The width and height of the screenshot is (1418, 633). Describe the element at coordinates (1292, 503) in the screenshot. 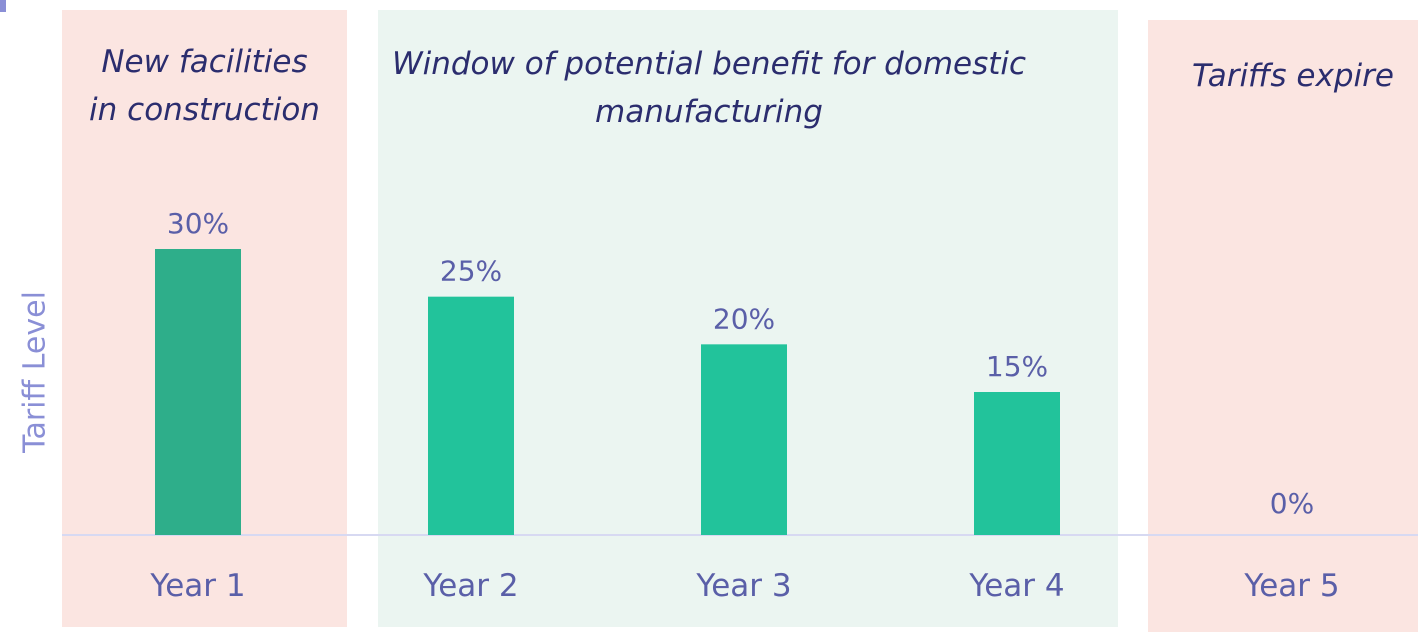

I see `data-label-year-5: 0%` at that location.